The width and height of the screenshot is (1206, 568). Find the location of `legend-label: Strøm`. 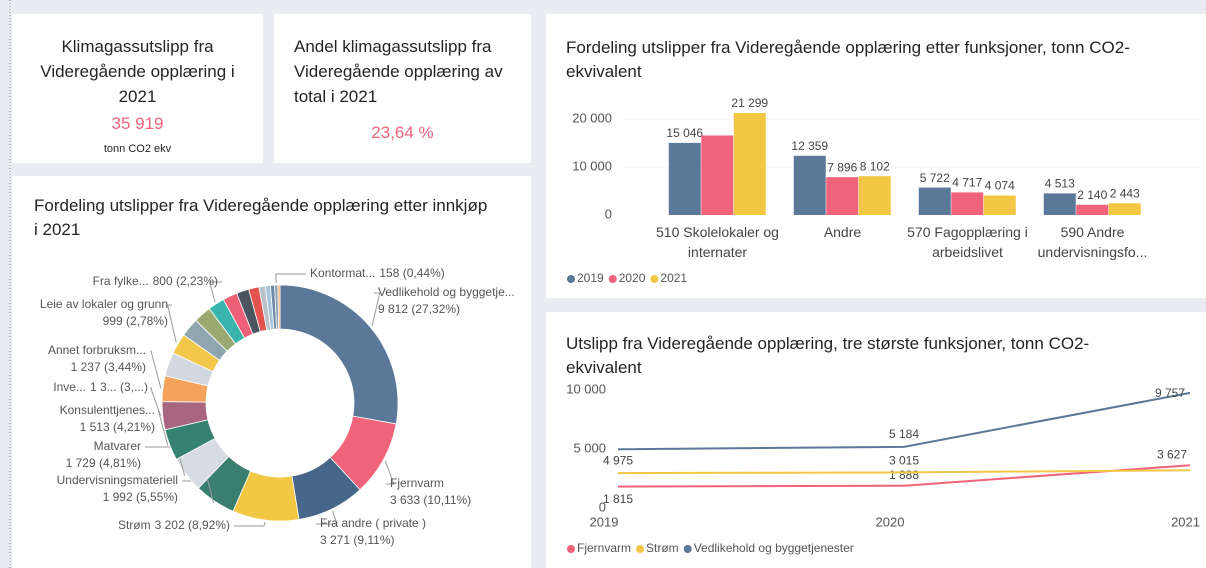

legend-label: Strøm is located at coordinates (662, 548).